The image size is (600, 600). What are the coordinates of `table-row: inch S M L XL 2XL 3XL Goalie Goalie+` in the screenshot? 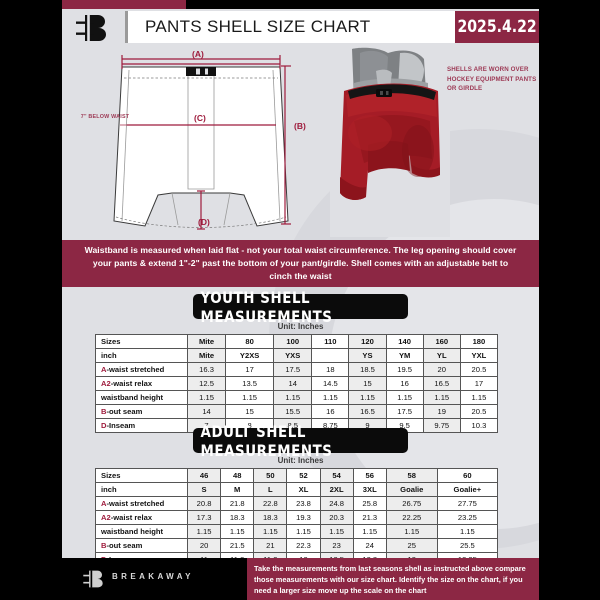 It's located at (297, 489).